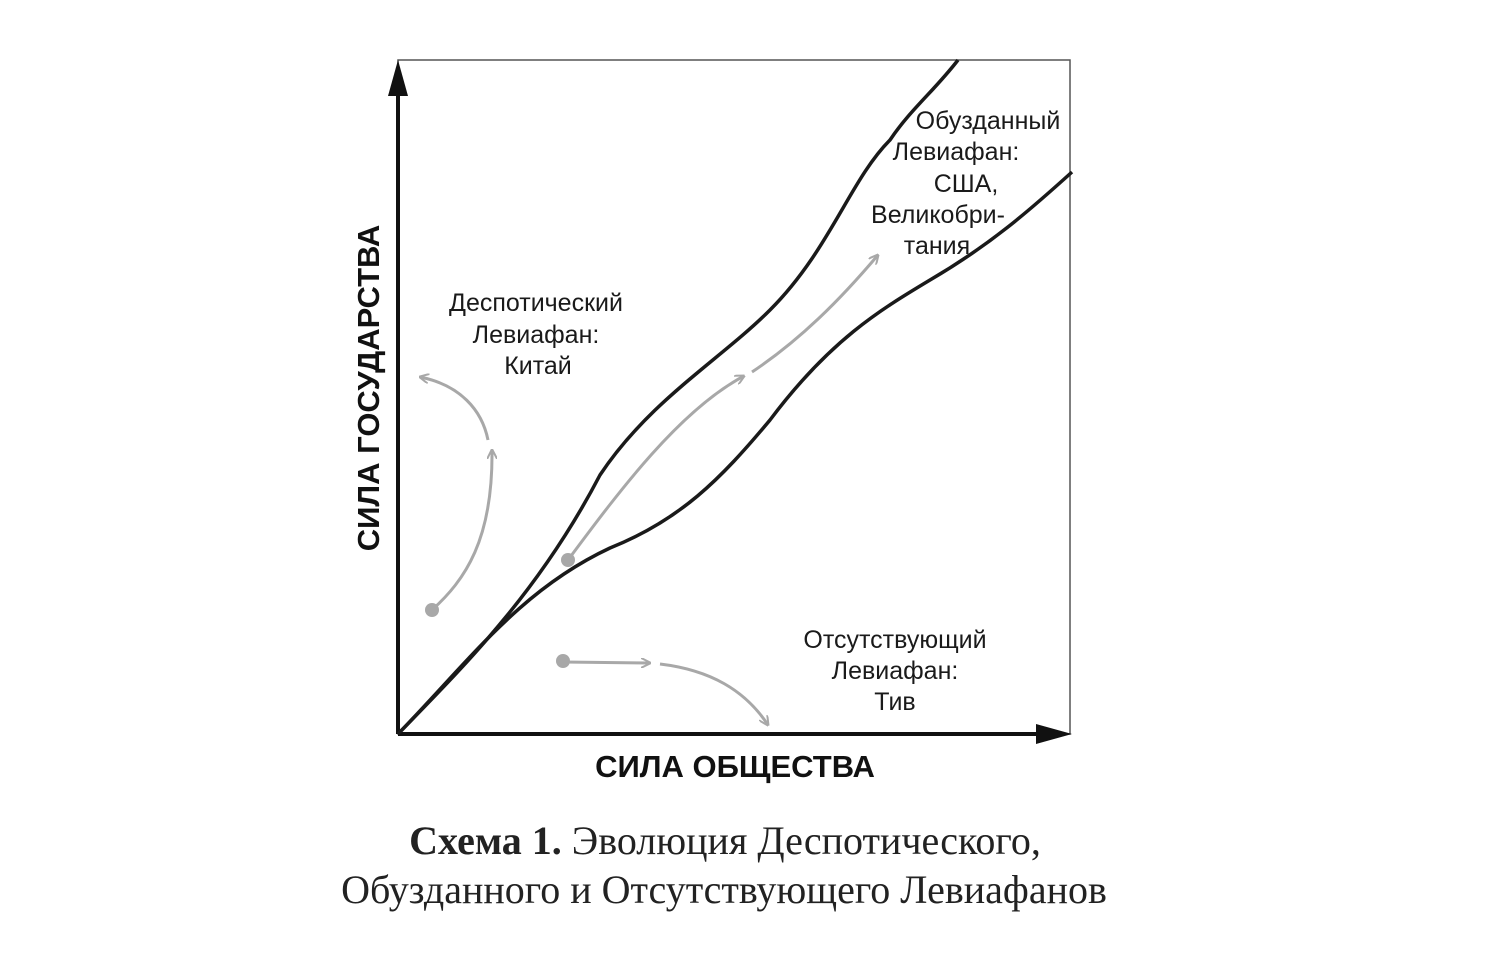 The height and width of the screenshot is (958, 1500). I want to click on despotic-label-line: Китай, so click(538, 366).